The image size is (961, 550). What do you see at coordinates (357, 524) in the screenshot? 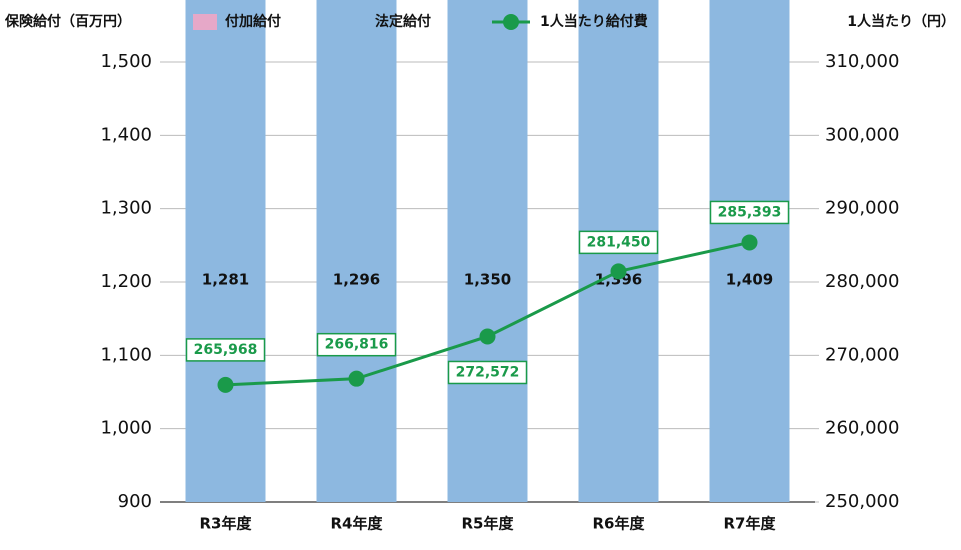
I see `x-tick-label: R4年度` at bounding box center [357, 524].